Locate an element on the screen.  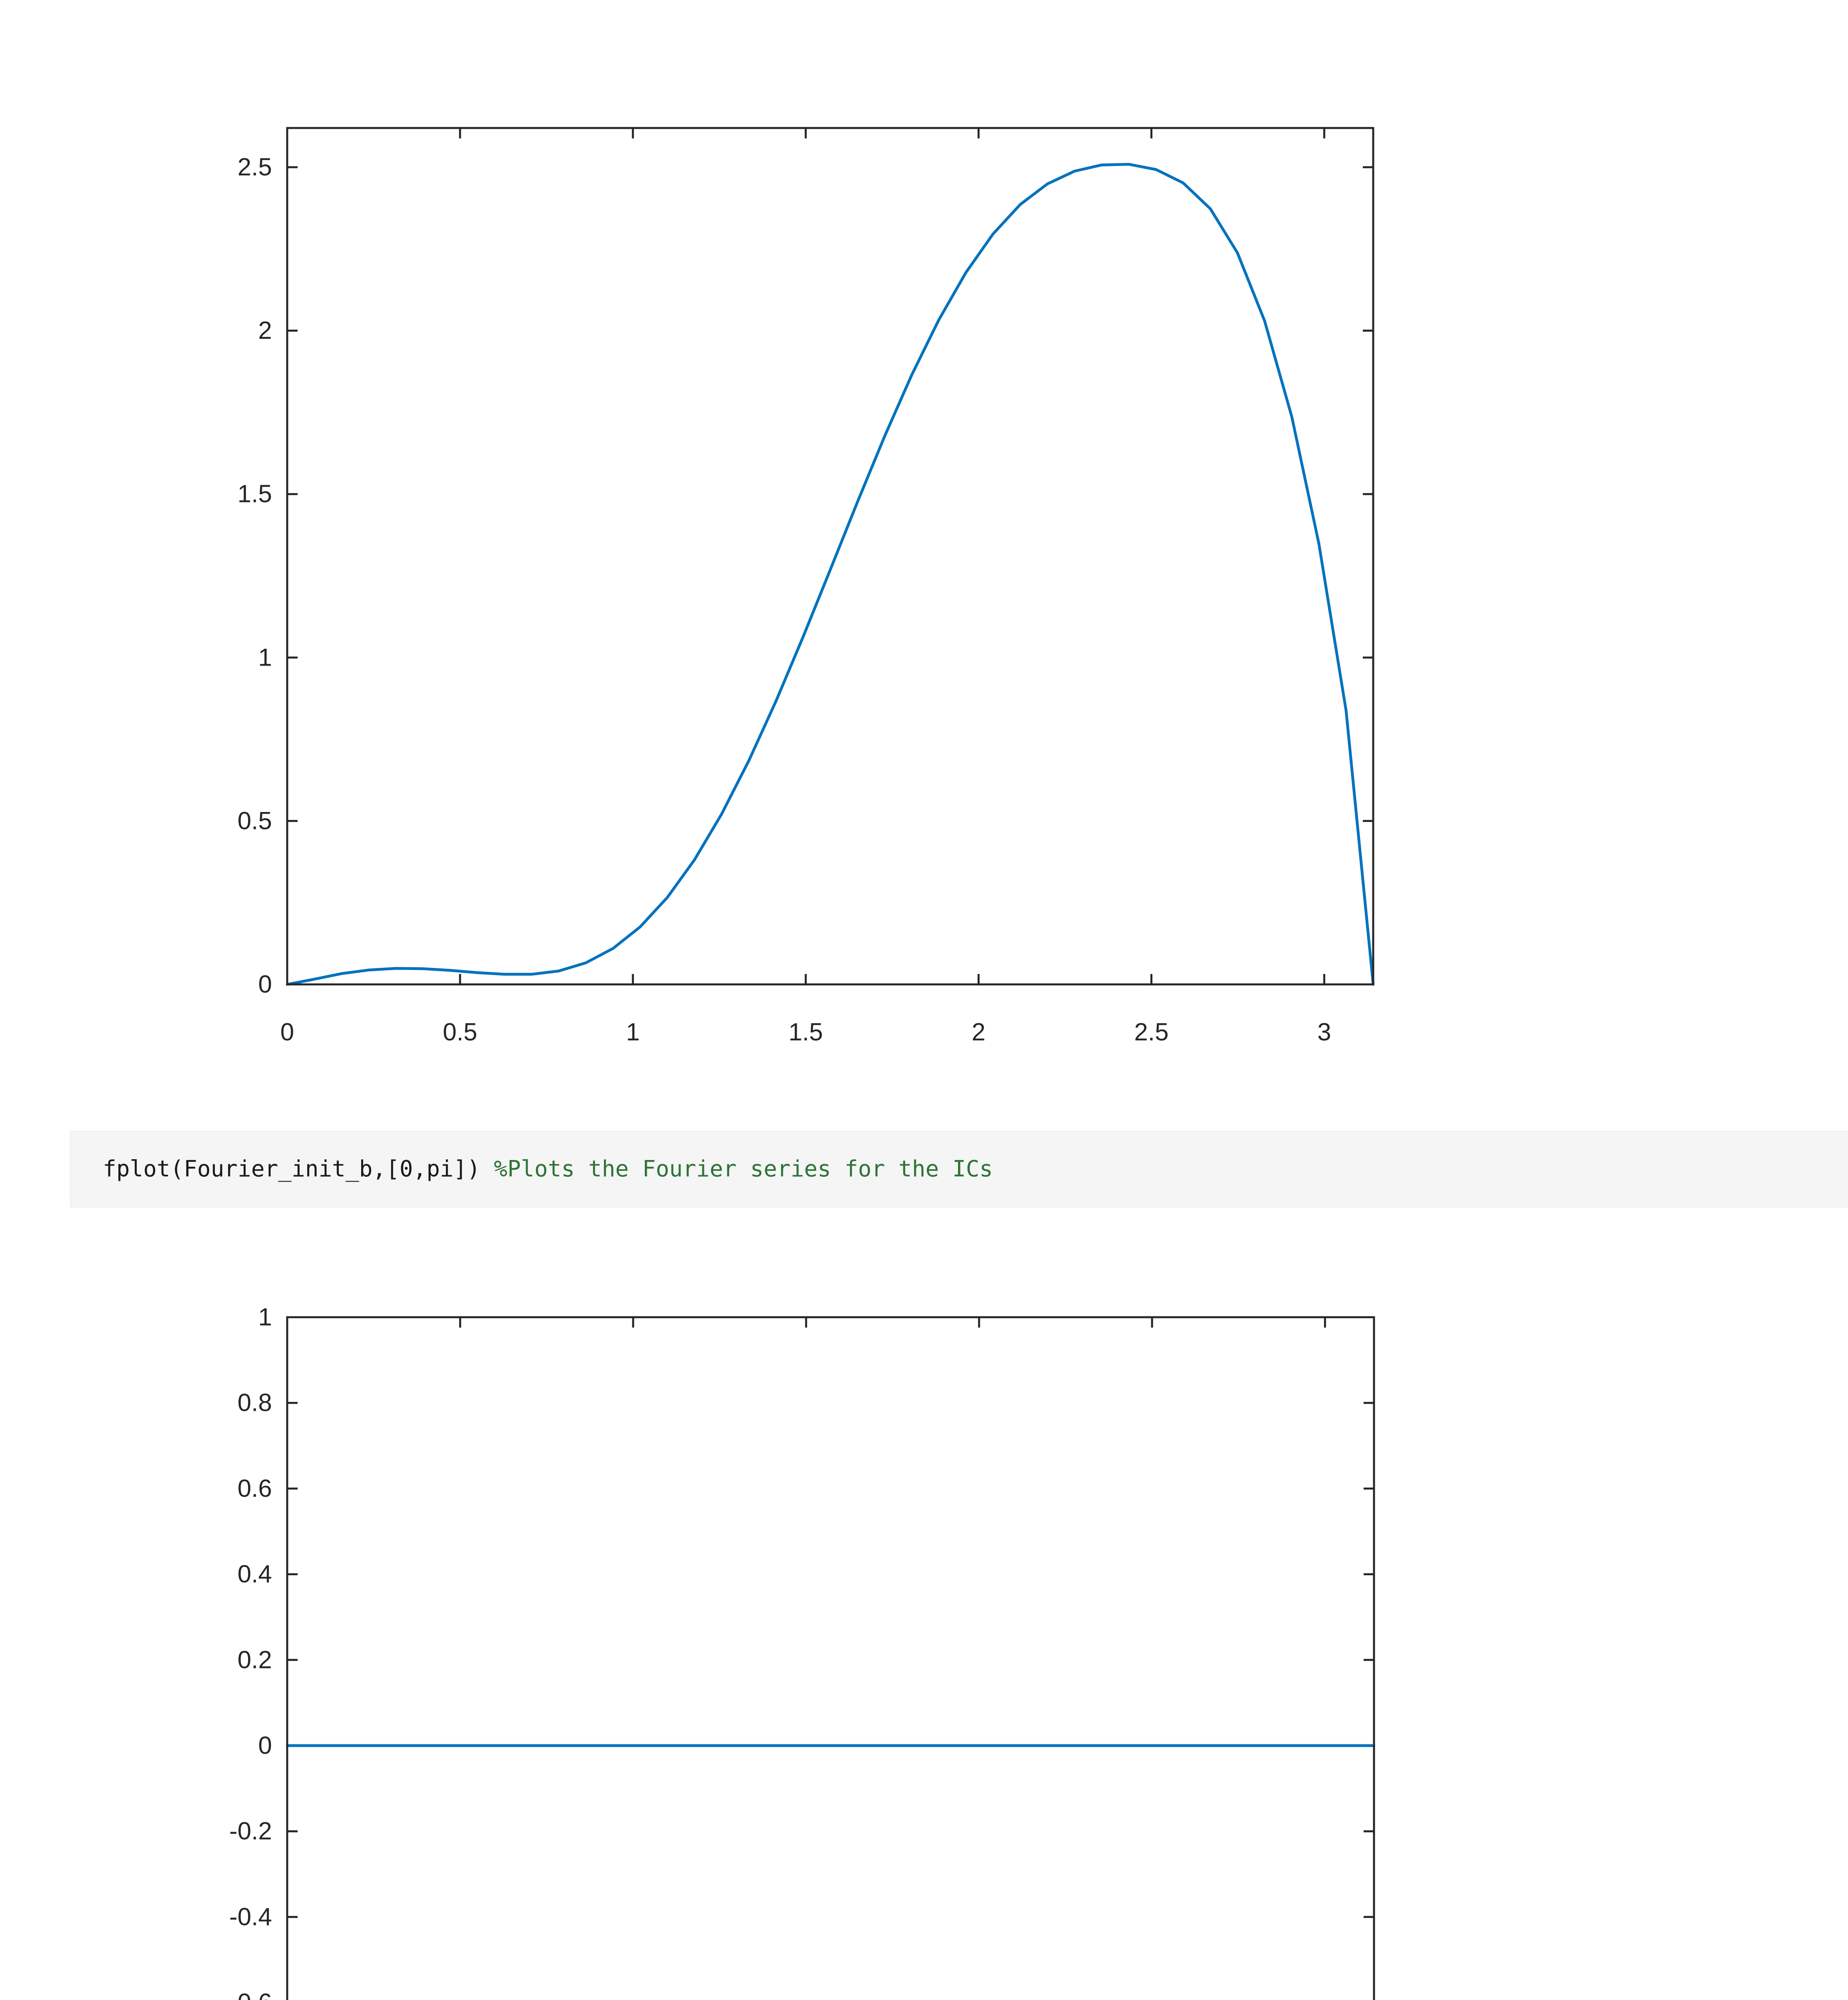
x-tick-label: 0 is located at coordinates (287, 1032).